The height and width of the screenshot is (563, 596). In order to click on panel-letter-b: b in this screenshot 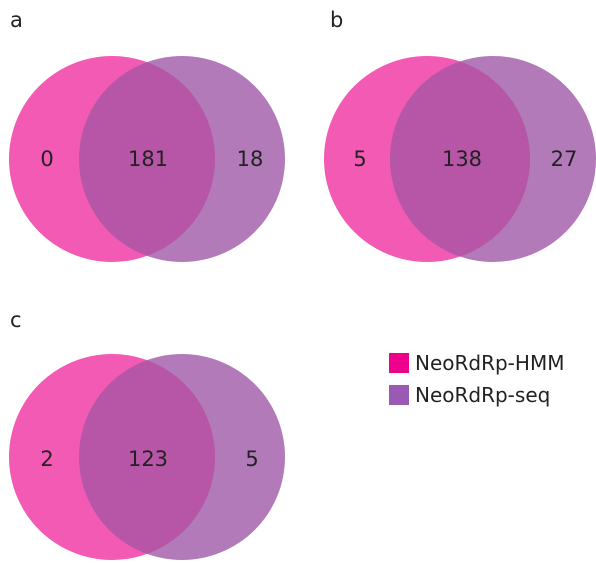, I will do `click(336, 20)`.